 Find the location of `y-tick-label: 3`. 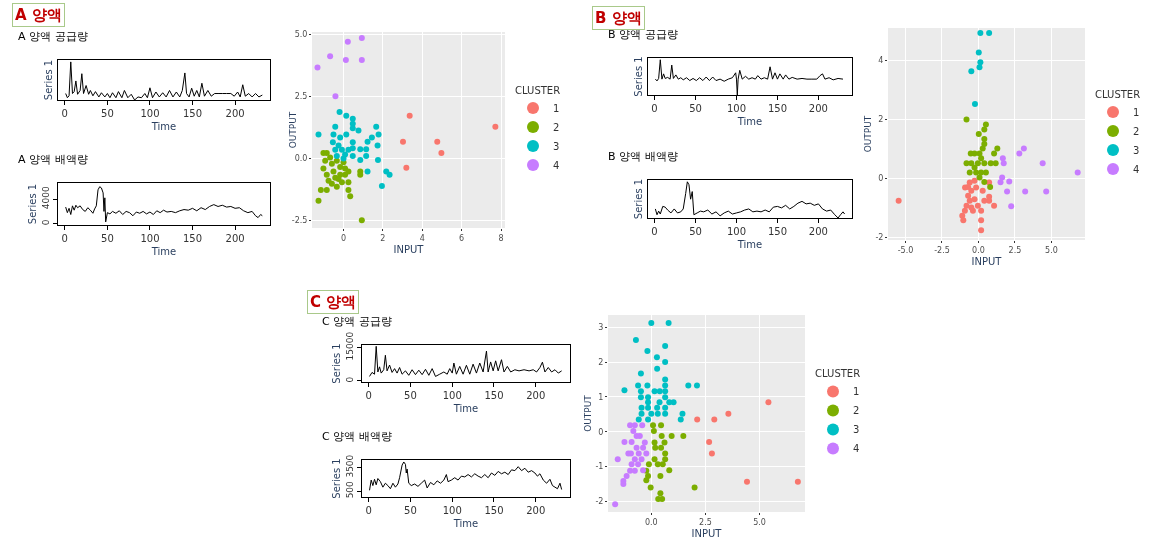

y-tick-label: 3 is located at coordinates (601, 327).